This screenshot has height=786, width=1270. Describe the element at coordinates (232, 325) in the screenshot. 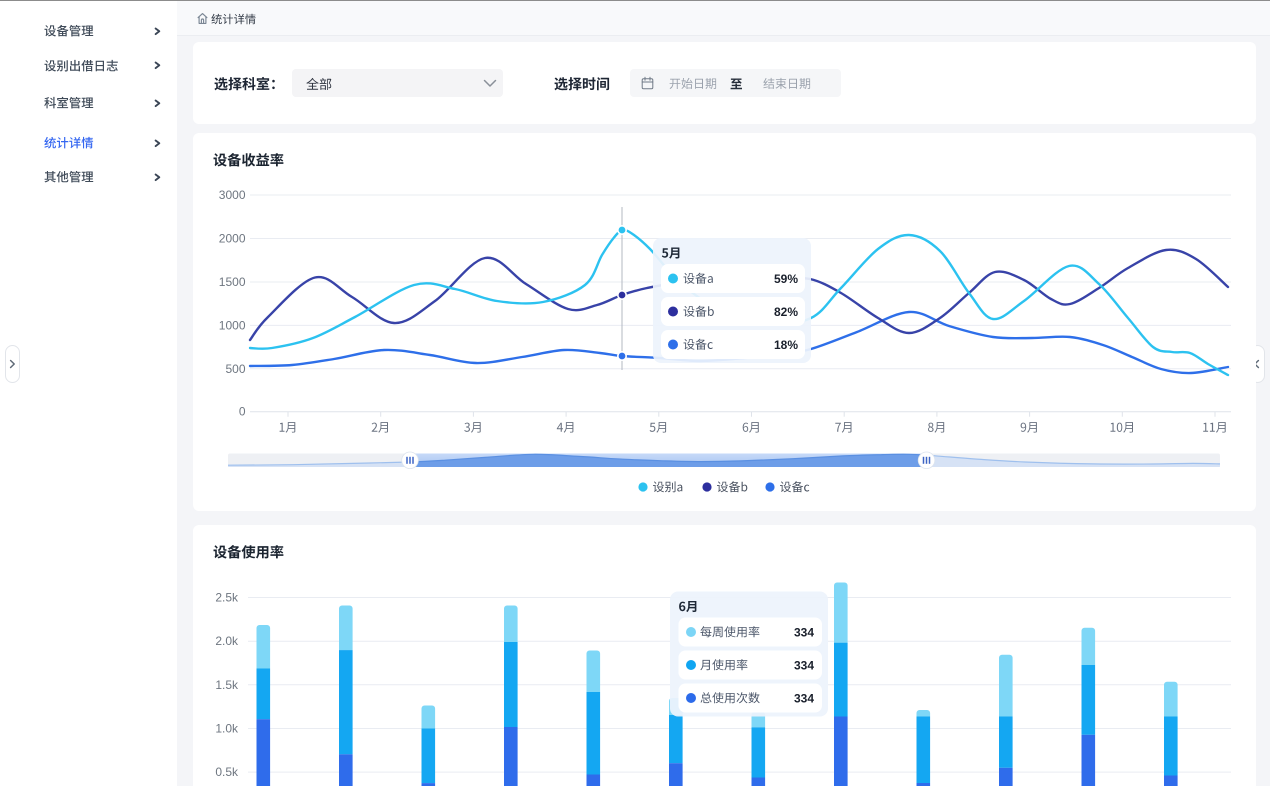

I see `svg-text: 1000` at that location.